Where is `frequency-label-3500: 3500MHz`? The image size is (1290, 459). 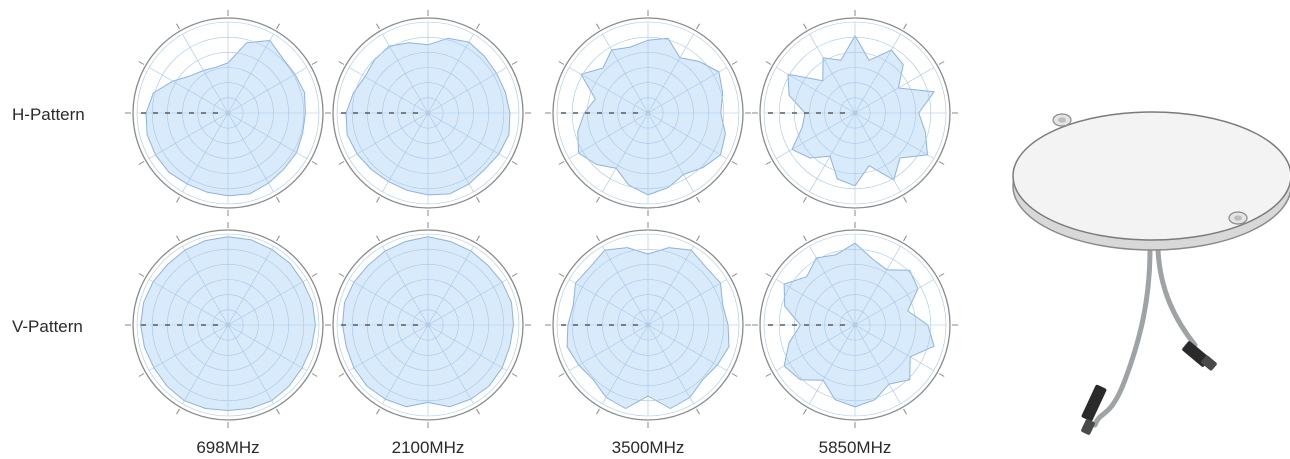 frequency-label-3500: 3500MHz is located at coordinates (648, 447).